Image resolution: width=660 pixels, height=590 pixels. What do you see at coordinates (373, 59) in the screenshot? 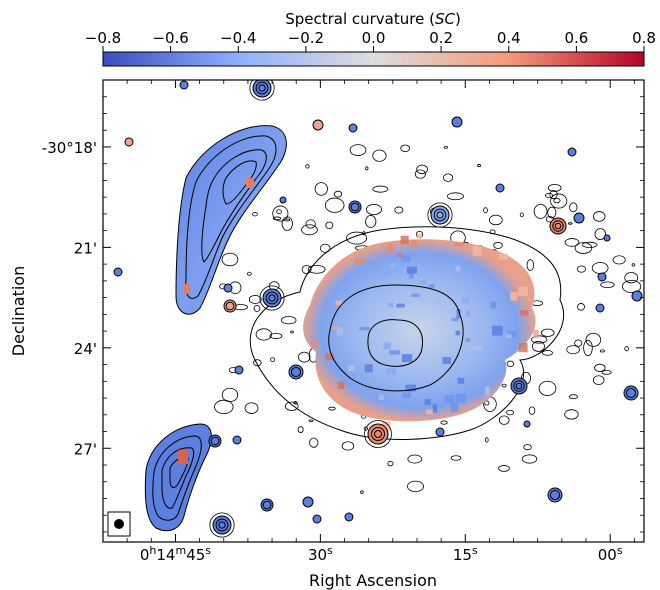
I see `colorbar-gradient` at bounding box center [373, 59].